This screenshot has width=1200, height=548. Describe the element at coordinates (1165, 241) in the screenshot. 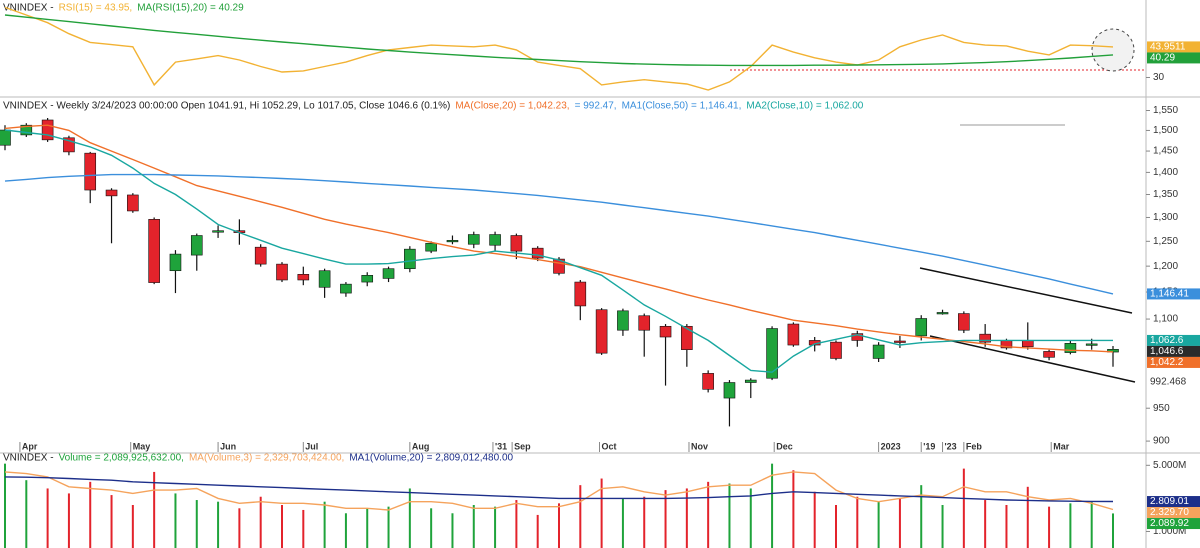

I see `y-tick-label: 1,250` at that location.